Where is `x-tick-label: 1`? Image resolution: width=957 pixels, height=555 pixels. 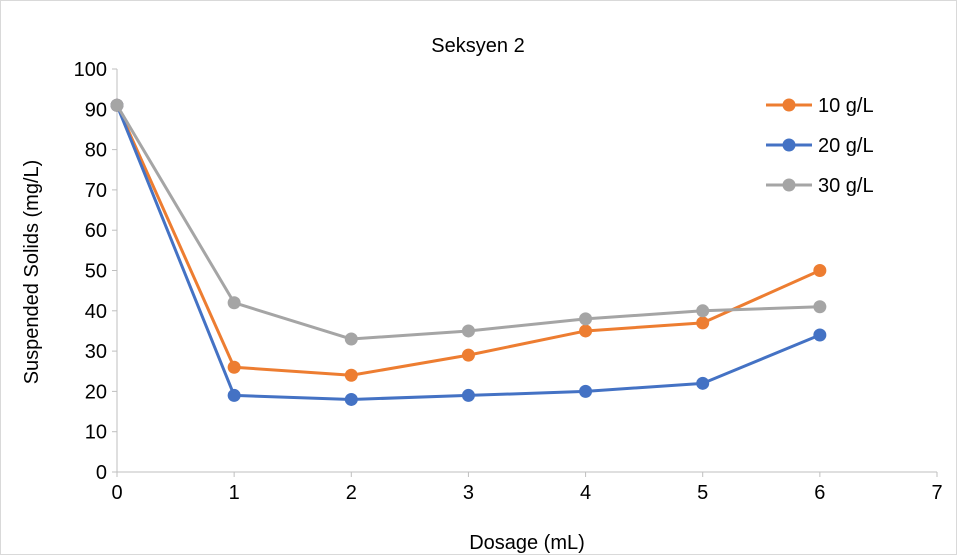
x-tick-label: 1 is located at coordinates (234, 493).